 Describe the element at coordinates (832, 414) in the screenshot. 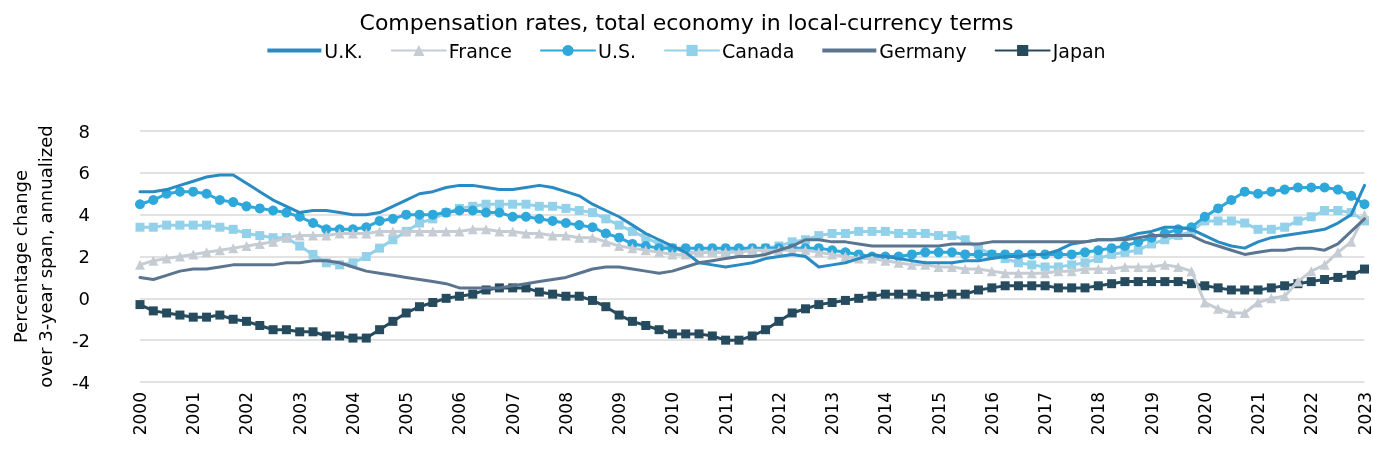

I see `x-tick-label: 2013` at that location.